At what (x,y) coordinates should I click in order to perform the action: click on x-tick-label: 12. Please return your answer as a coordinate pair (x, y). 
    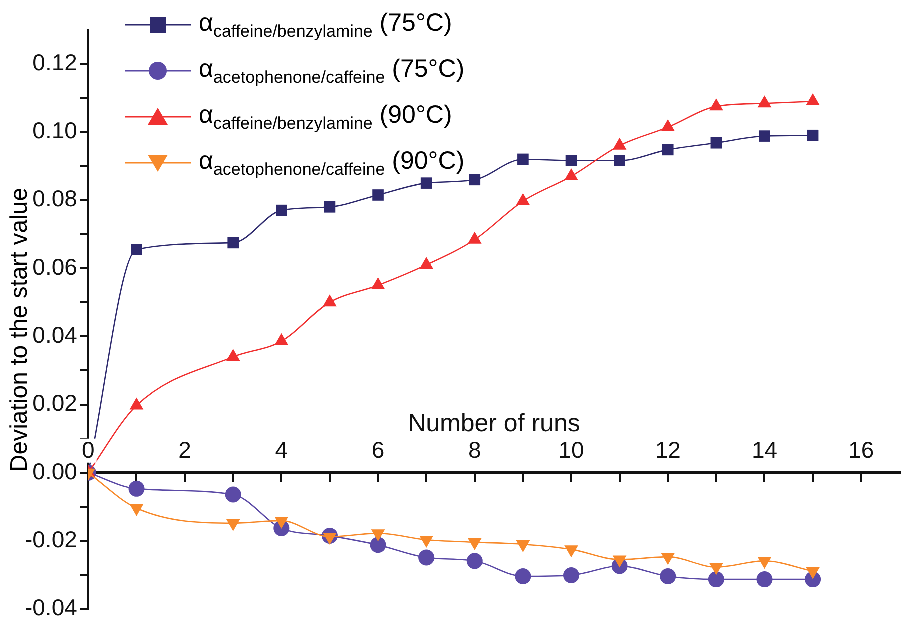
    Looking at the image, I should click on (668, 449).